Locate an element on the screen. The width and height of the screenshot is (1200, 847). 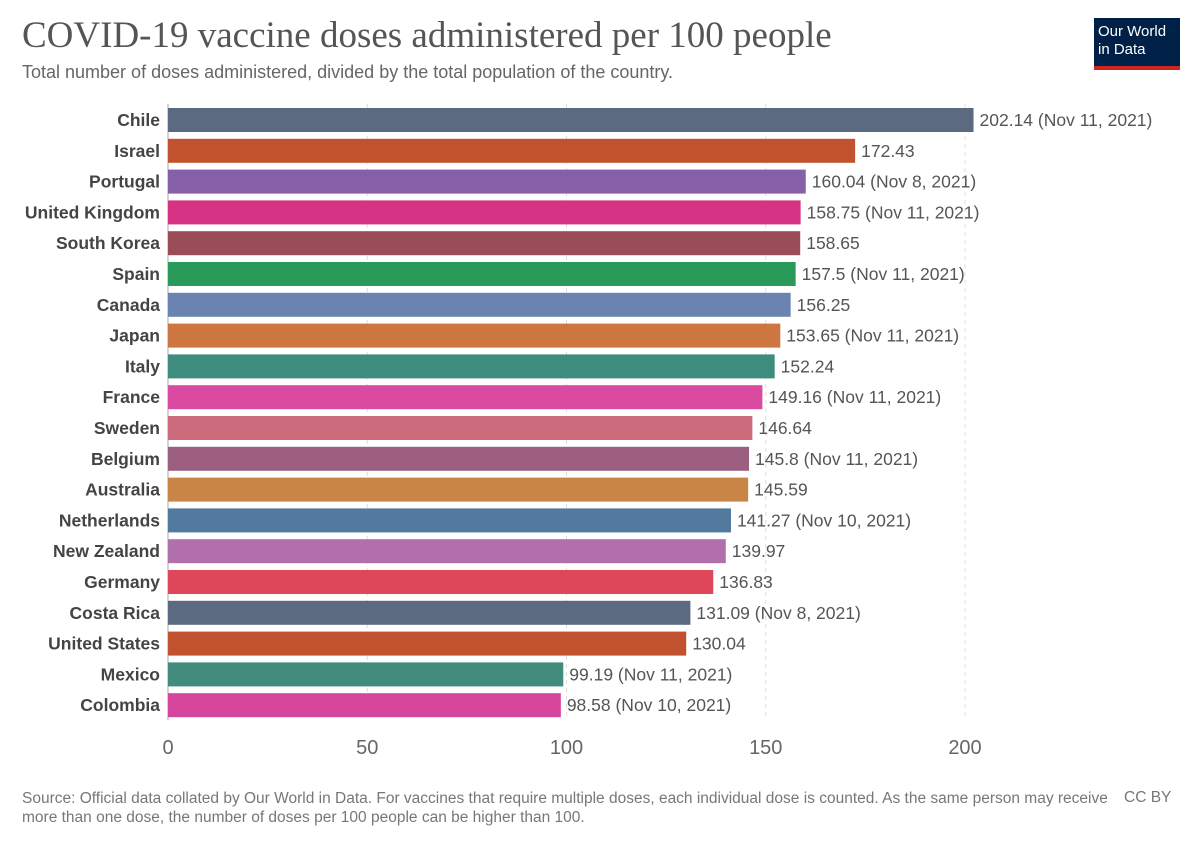
category-label: Israel is located at coordinates (137, 151).